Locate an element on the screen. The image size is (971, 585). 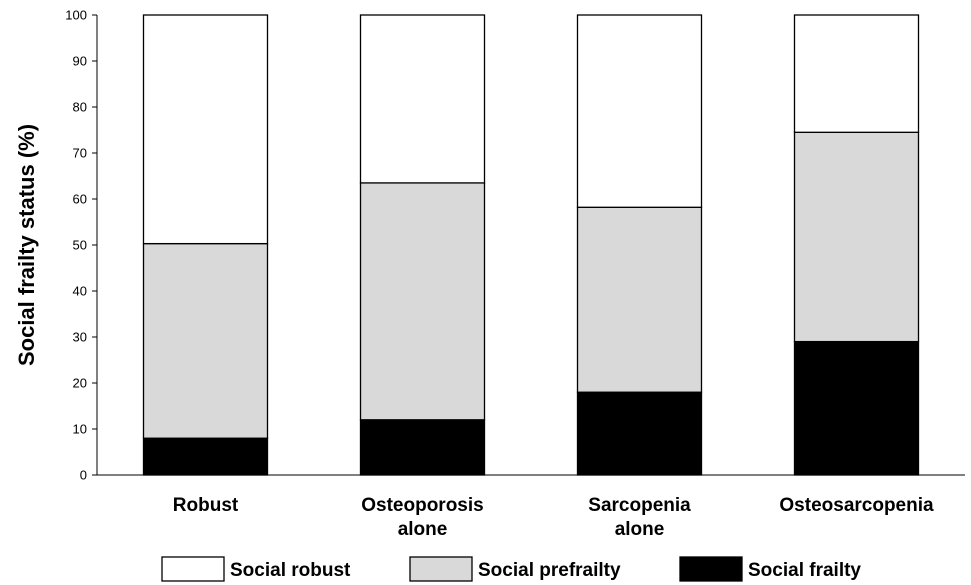
category-label: Sarcopenia is located at coordinates (639, 505).